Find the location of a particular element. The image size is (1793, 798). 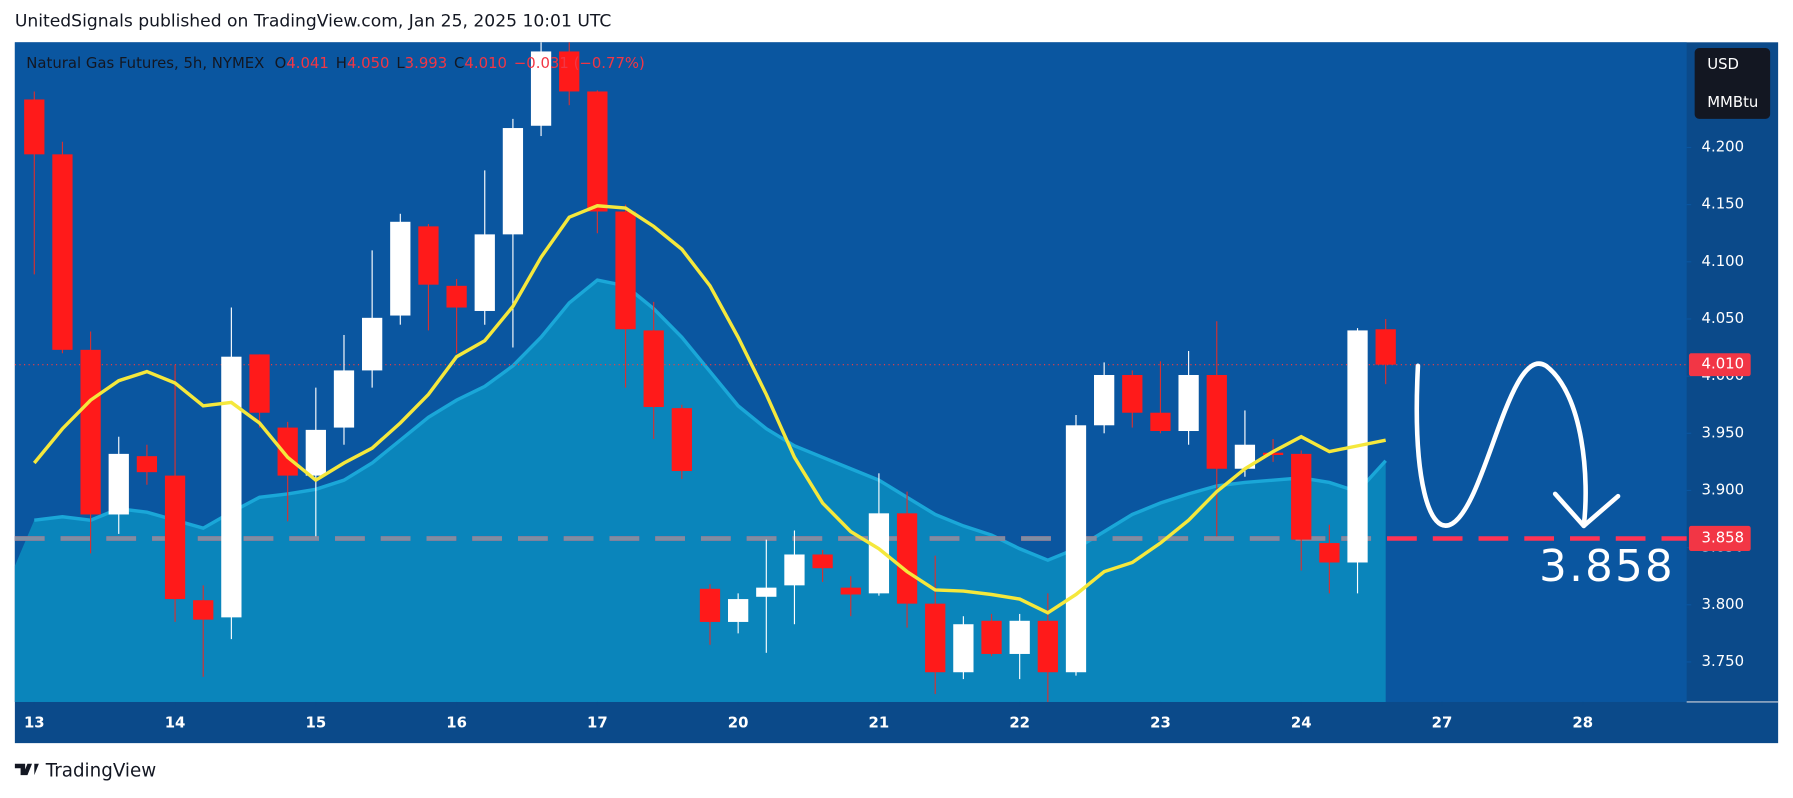

currency-box is located at coordinates (1732, 83).